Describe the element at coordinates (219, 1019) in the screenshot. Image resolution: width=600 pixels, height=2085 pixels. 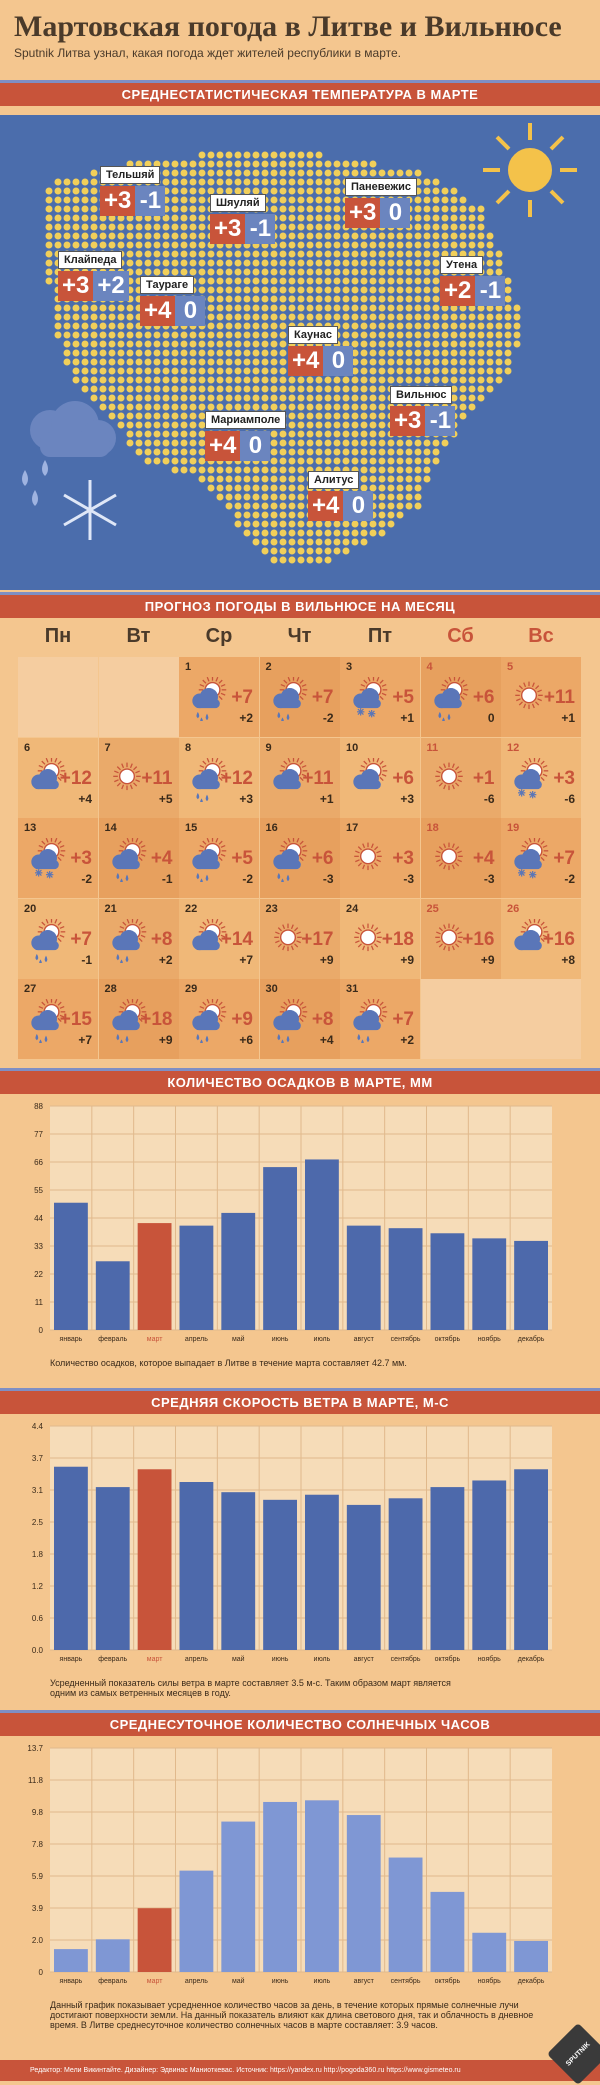
I see `calendar-day: 29 +9 +6` at that location.